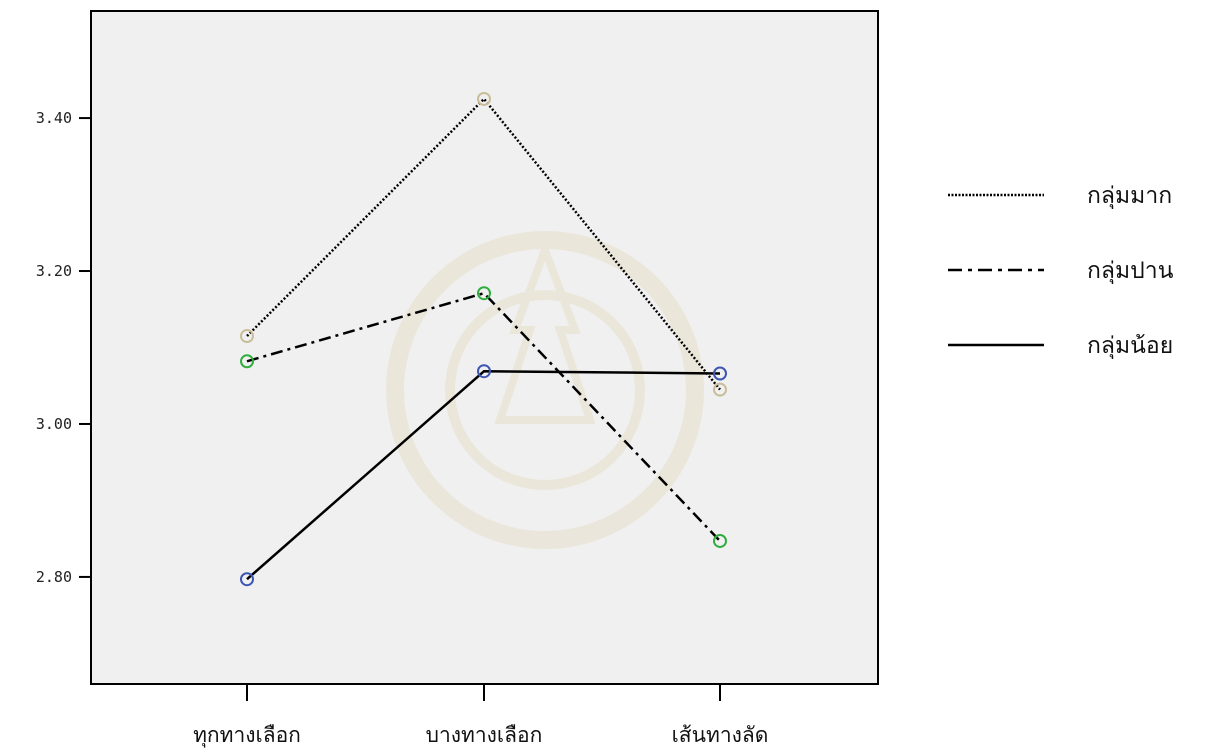 This screenshot has height=751, width=1205. I want to click on y-tick-label: 3.00, so click(54, 424).